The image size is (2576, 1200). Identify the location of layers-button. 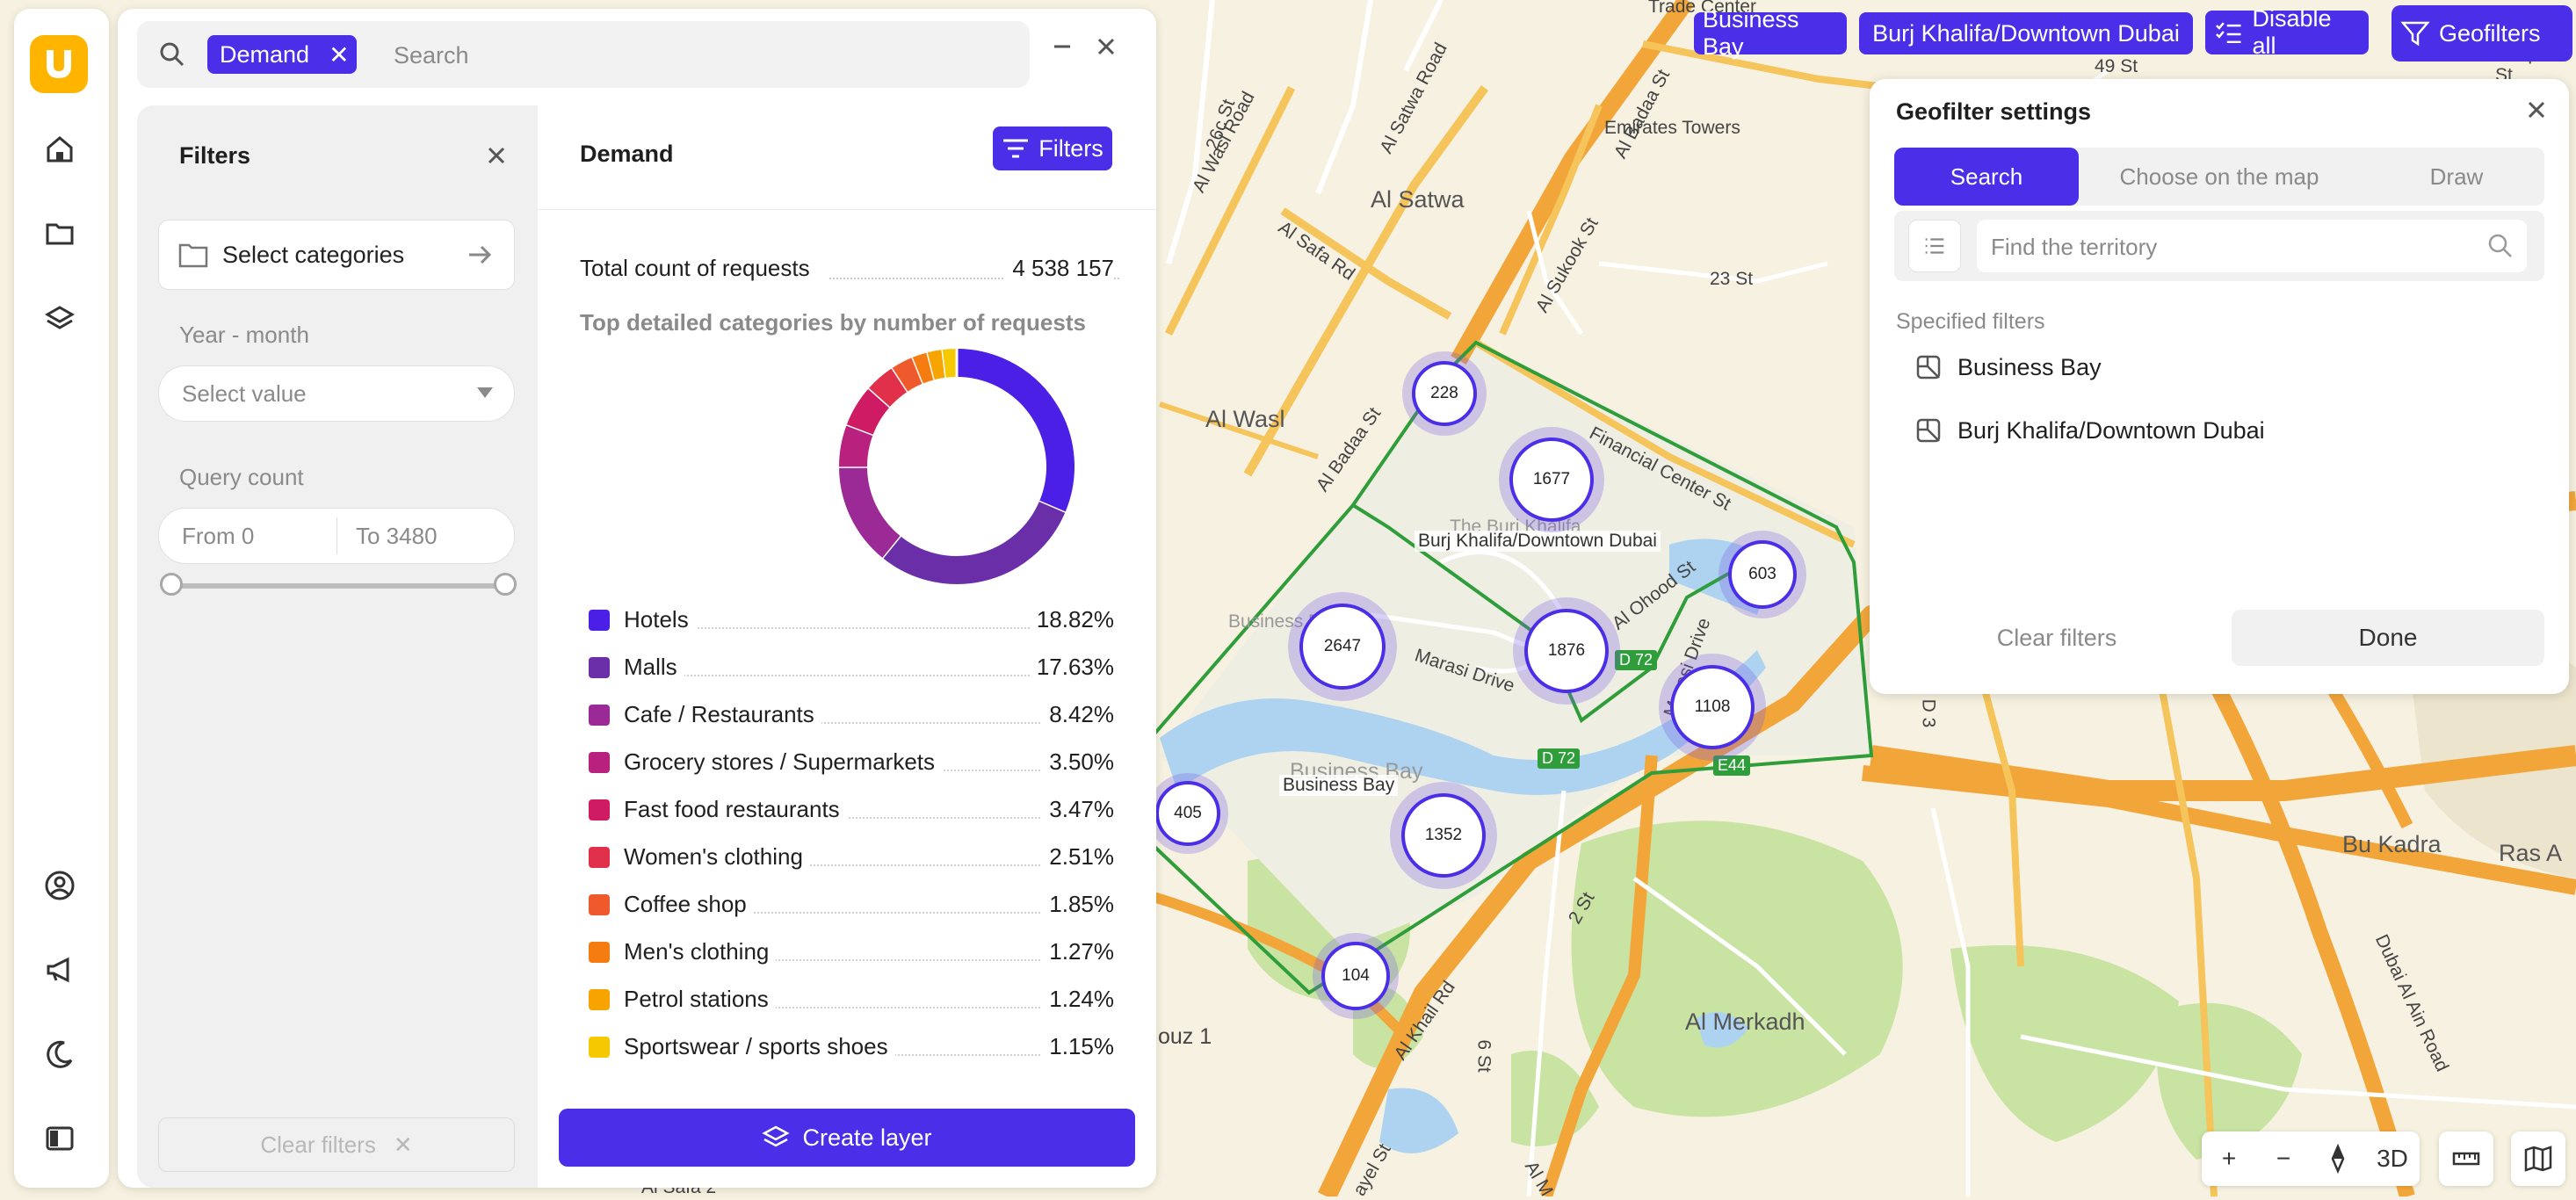
(59, 318).